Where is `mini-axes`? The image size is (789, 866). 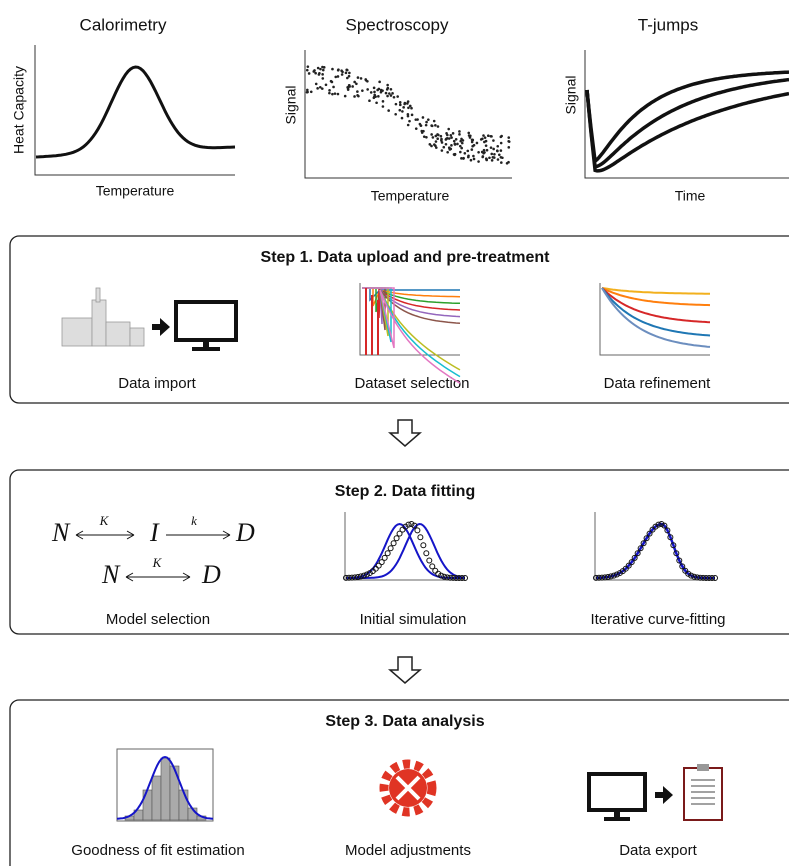
mini-axes is located at coordinates (654, 319).